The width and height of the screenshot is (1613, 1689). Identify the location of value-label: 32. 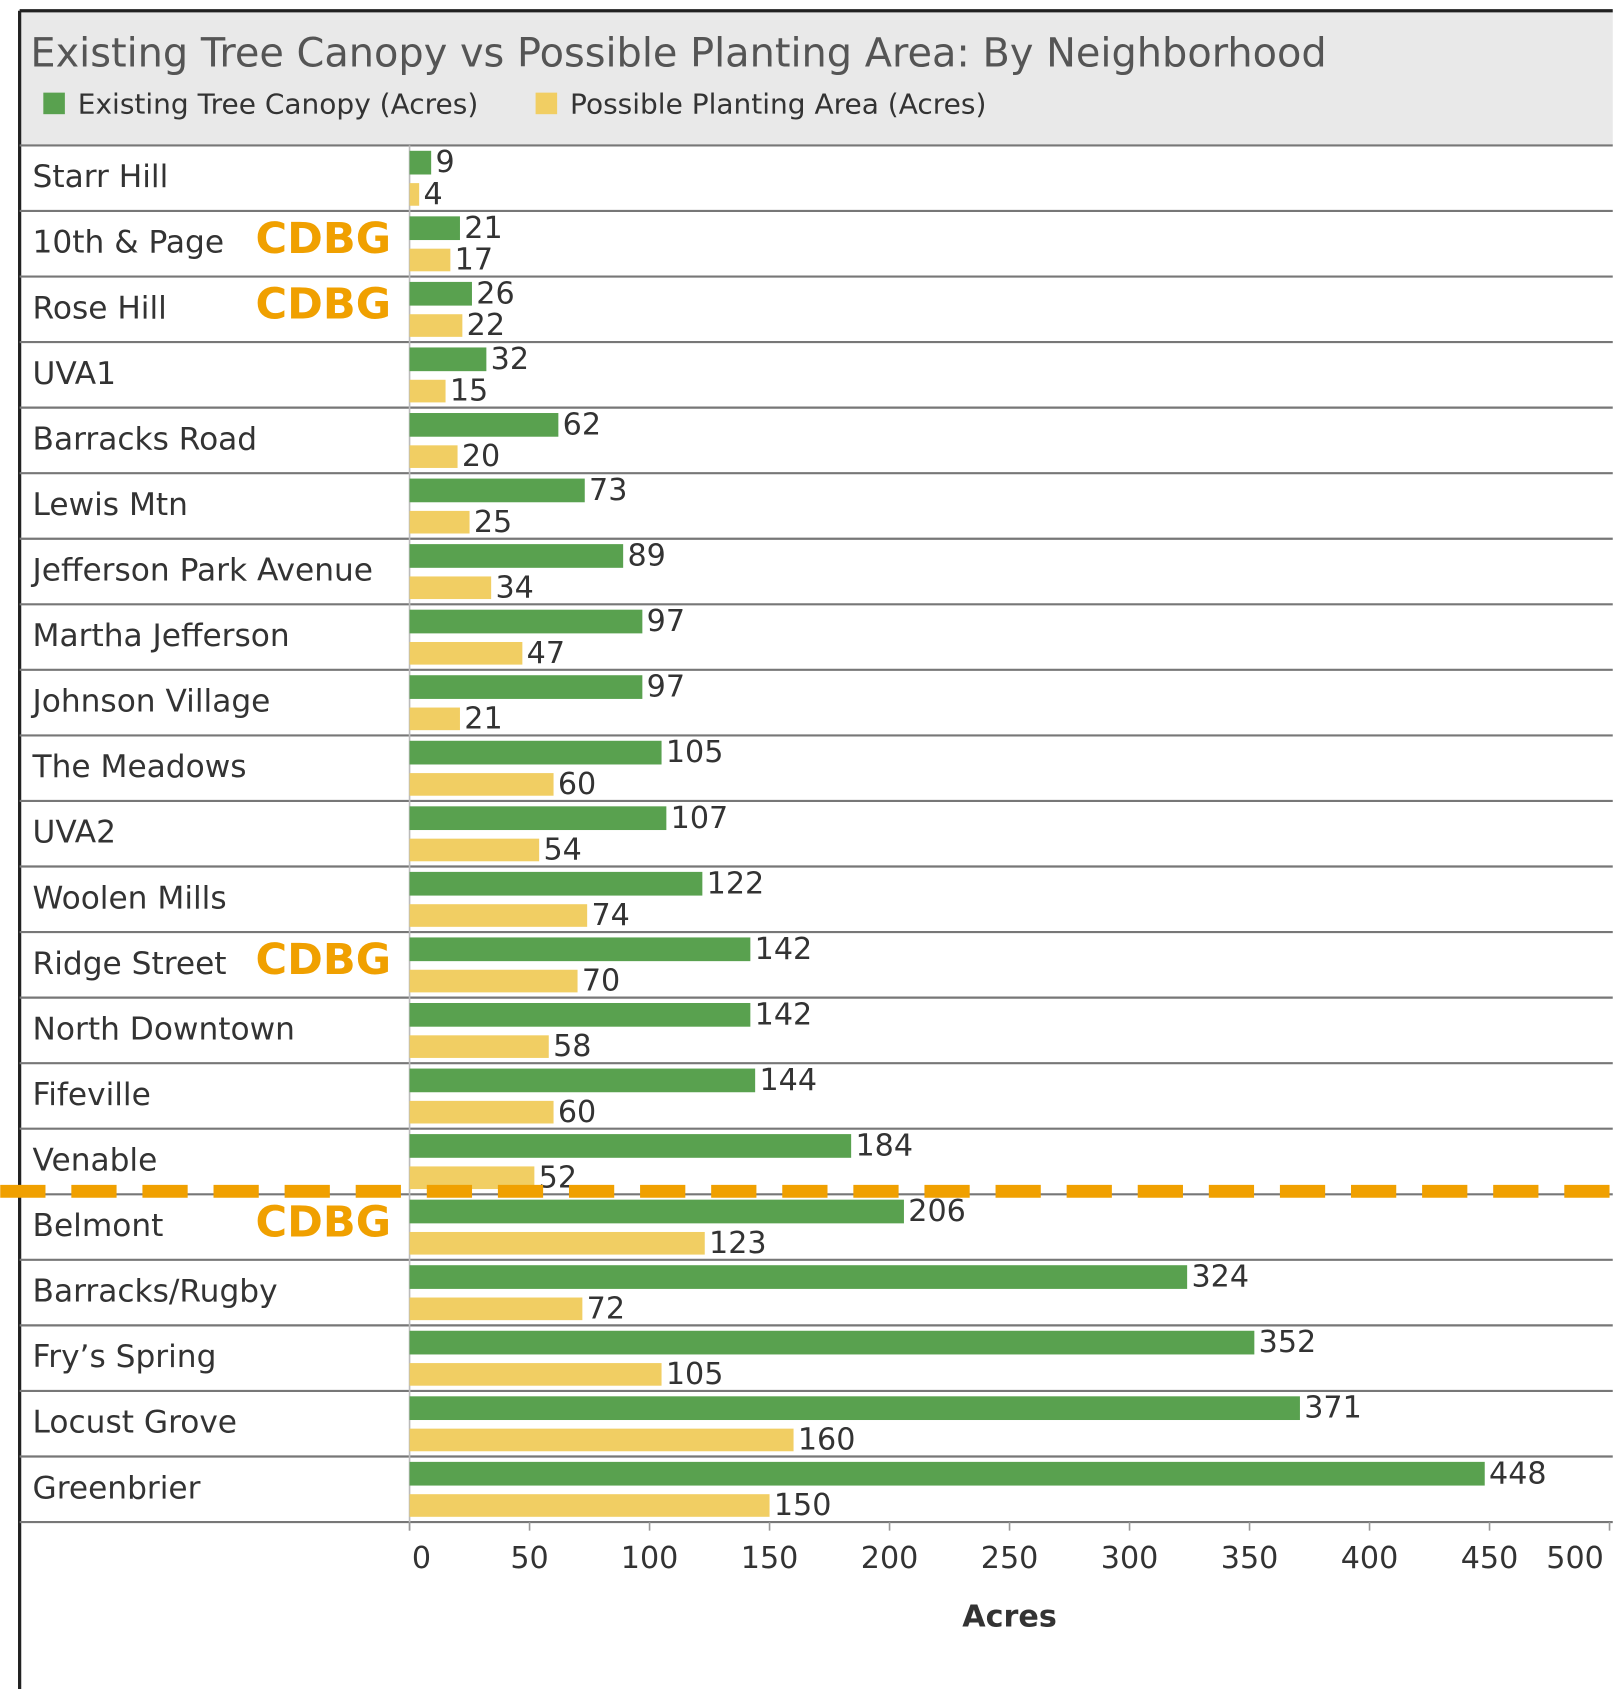
(510, 359).